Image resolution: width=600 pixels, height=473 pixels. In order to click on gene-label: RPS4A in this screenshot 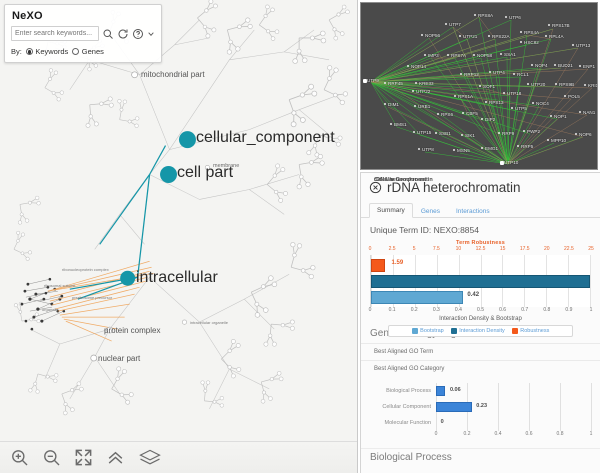, I will do `click(532, 32)`.